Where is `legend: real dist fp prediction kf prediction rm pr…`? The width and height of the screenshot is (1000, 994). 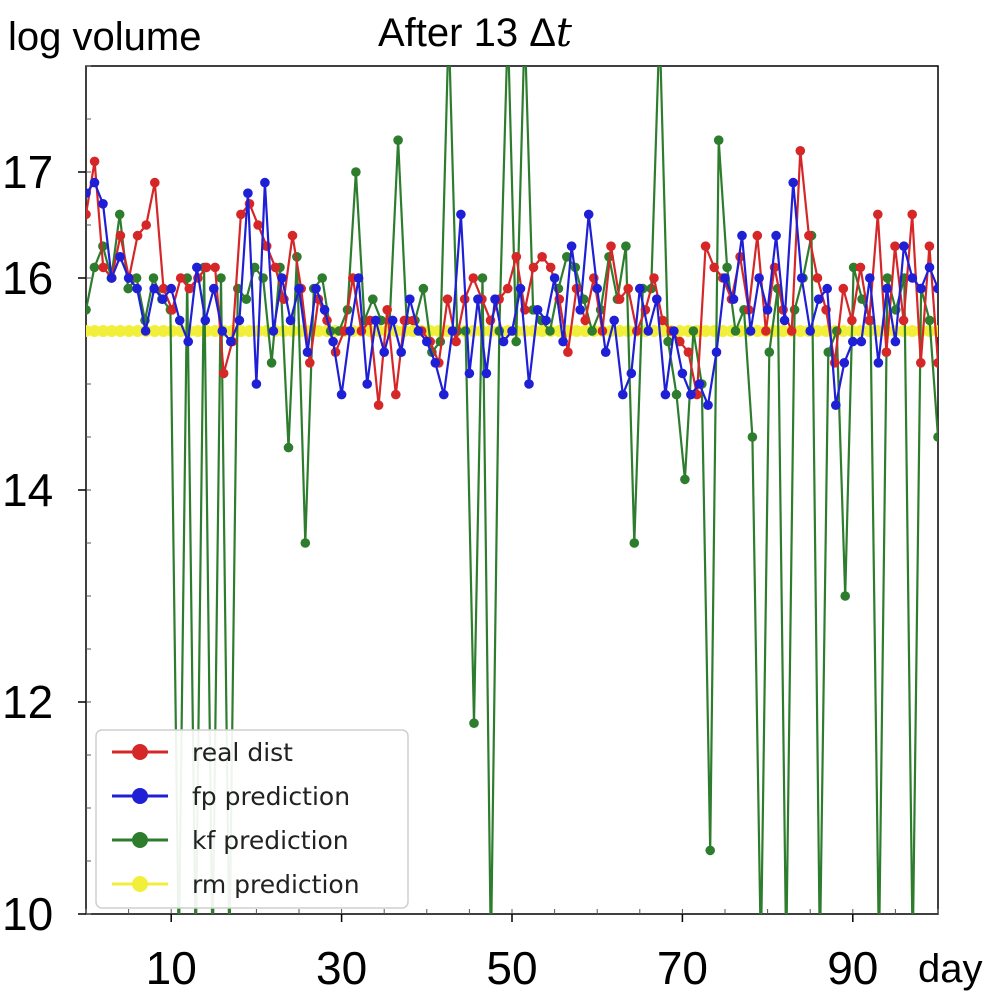
legend: real dist fp prediction kf prediction rm pr… is located at coordinates (252, 819).